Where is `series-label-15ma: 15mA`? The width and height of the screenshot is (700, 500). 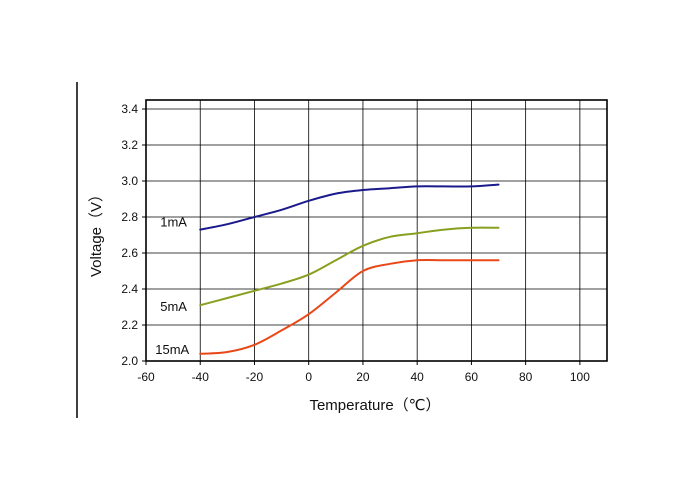
series-label-15ma: 15mA is located at coordinates (172, 349).